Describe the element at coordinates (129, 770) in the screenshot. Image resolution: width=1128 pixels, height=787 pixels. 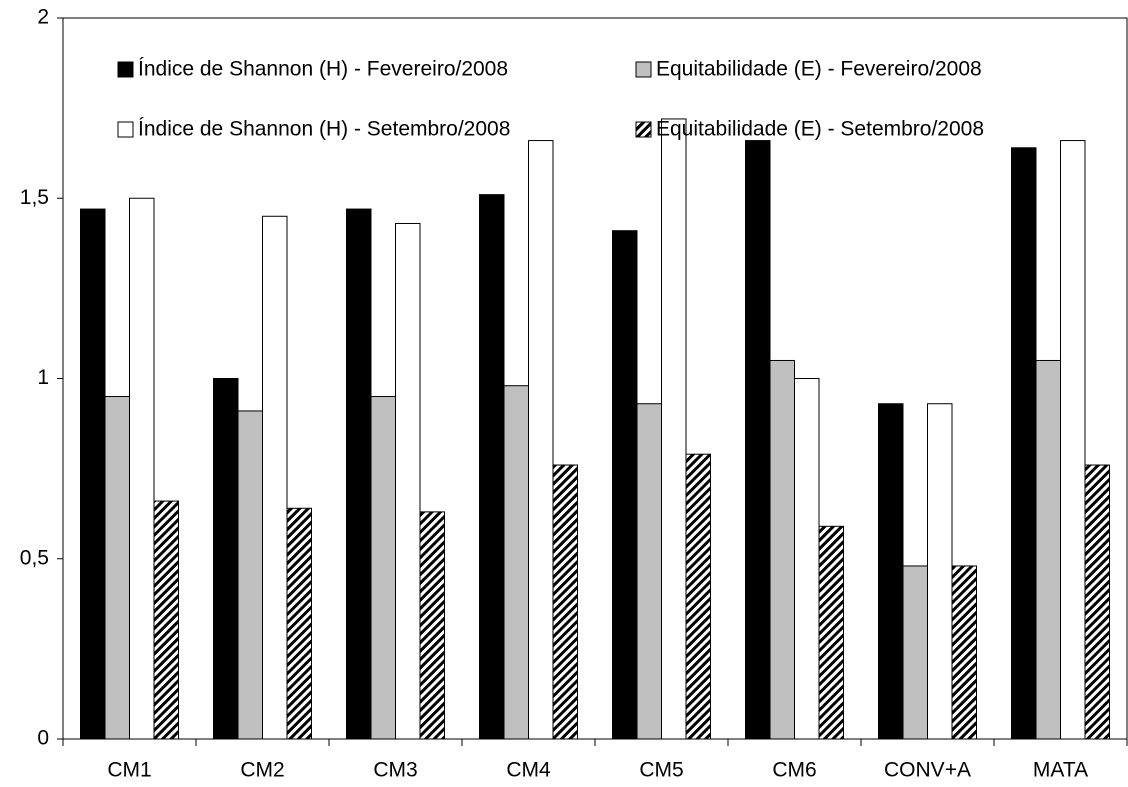
I see `x-tick-label: CM1` at that location.